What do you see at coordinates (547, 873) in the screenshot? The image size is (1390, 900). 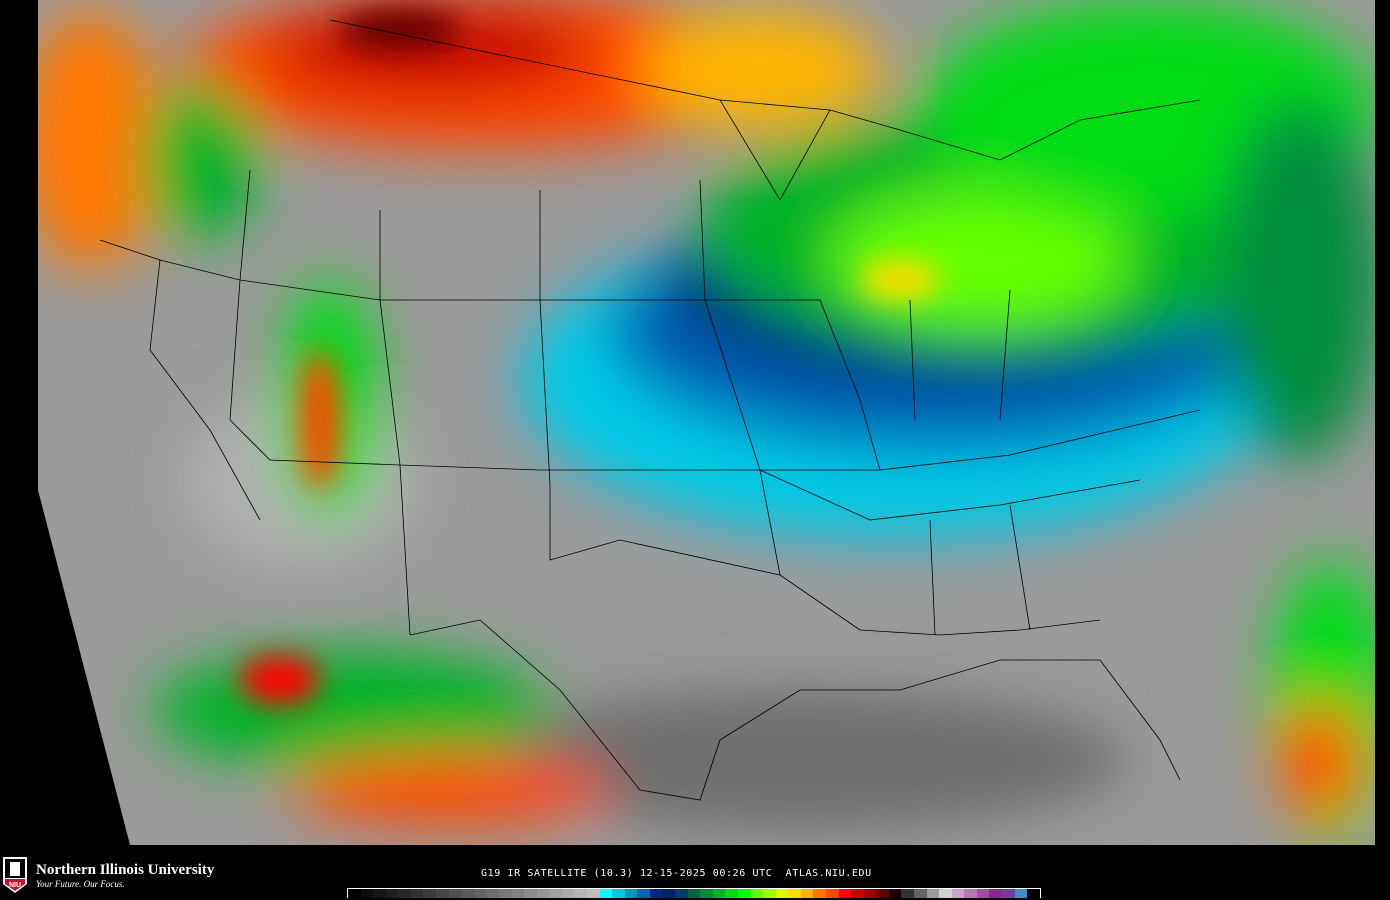 I see `caption-product: IR SATELLITE` at bounding box center [547, 873].